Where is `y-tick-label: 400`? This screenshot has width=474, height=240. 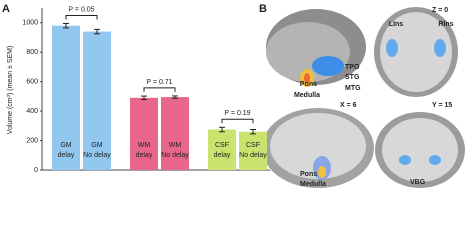 y-tick-label: 400 is located at coordinates (32, 111).